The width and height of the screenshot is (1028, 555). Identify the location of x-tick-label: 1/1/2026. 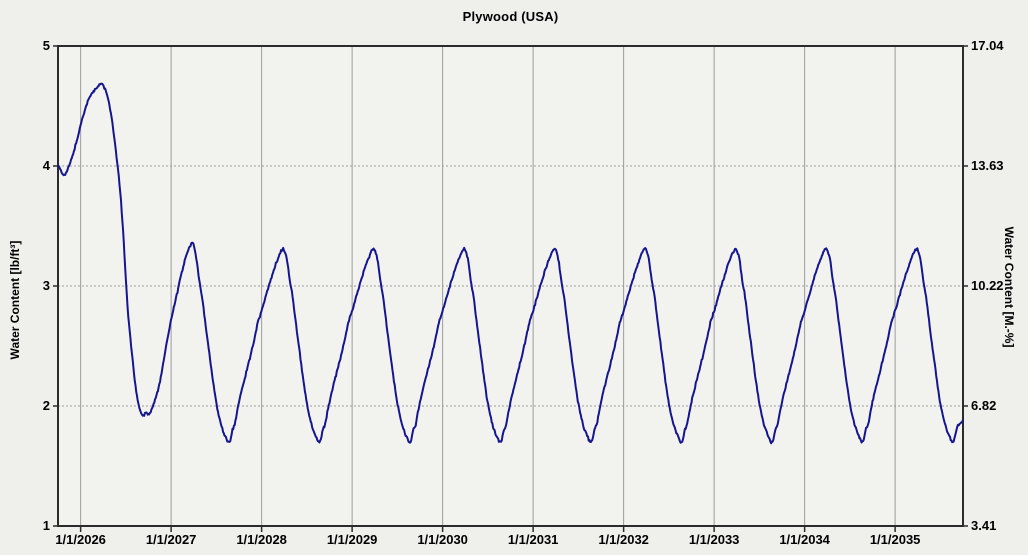
(80, 539).